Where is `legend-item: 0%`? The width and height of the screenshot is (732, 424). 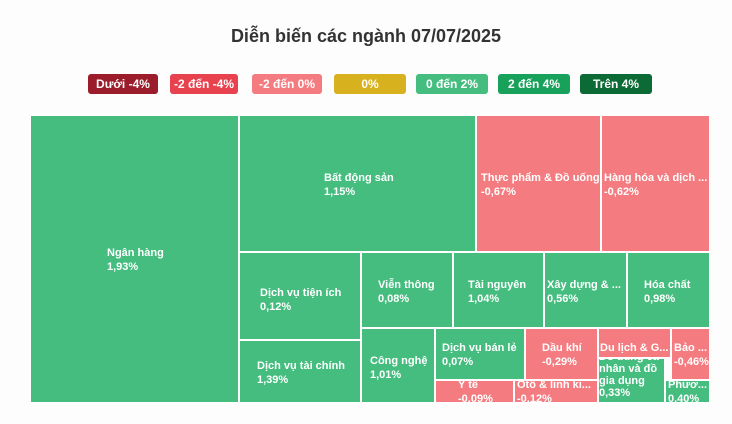
legend-item: 0% is located at coordinates (370, 84).